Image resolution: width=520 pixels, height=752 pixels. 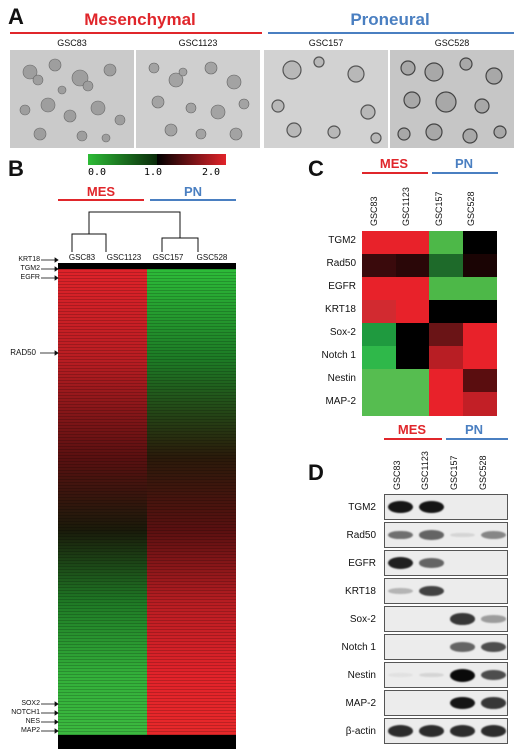 I want to click on color-scale-bar, so click(x=157, y=159).